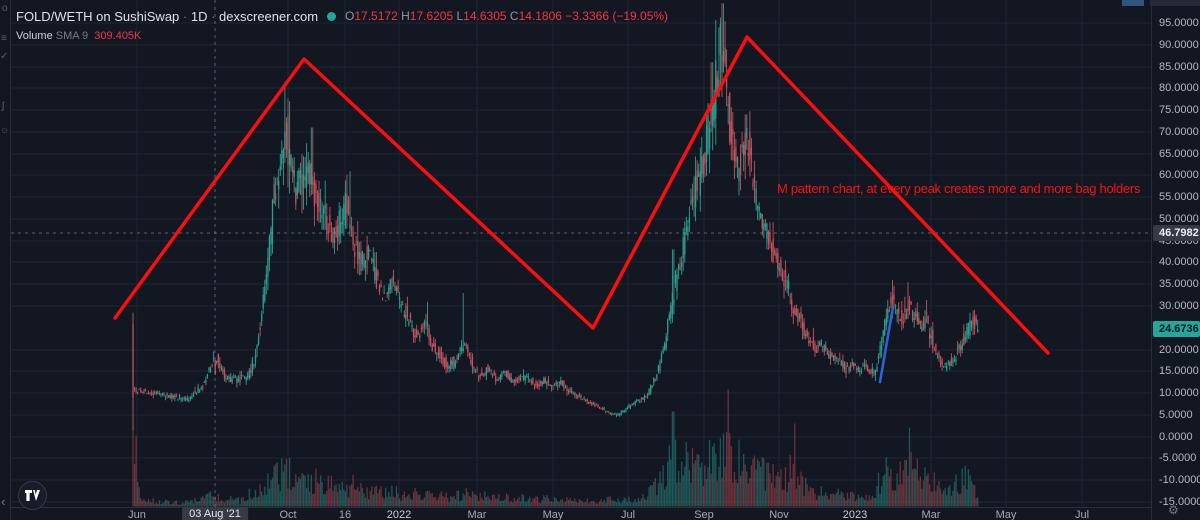  Describe the element at coordinates (116, 36) in the screenshot. I see `indicator-value: 309.405K` at that location.